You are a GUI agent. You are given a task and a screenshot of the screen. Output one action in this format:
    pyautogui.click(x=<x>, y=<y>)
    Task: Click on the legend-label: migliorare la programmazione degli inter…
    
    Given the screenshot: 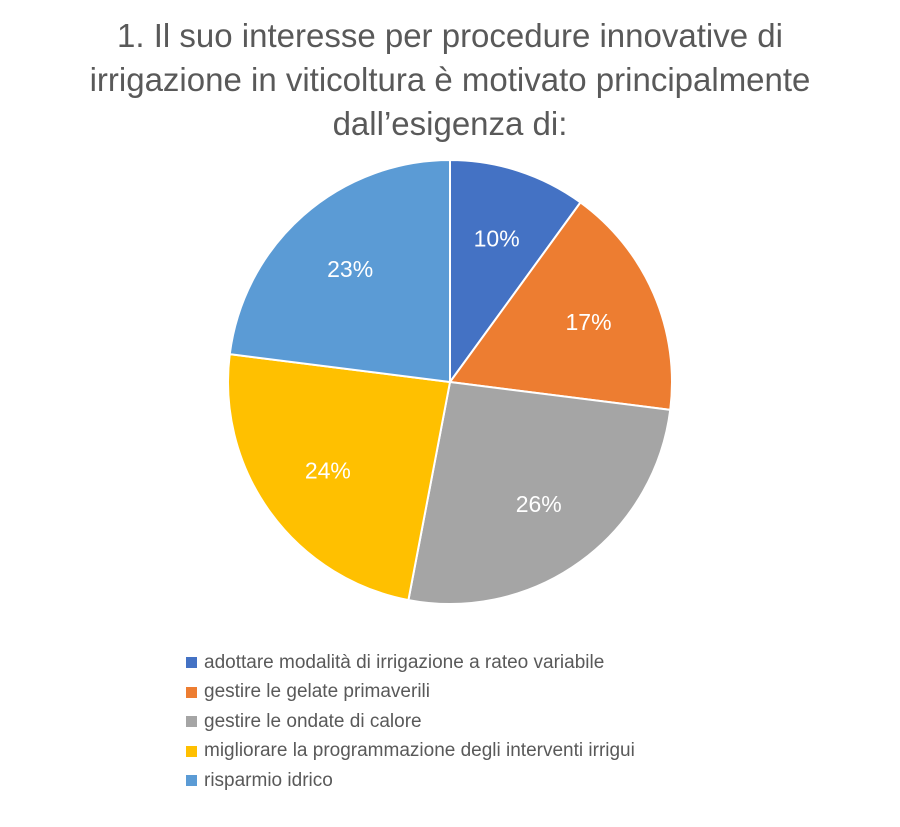 What is the action you would take?
    pyautogui.click(x=419, y=751)
    